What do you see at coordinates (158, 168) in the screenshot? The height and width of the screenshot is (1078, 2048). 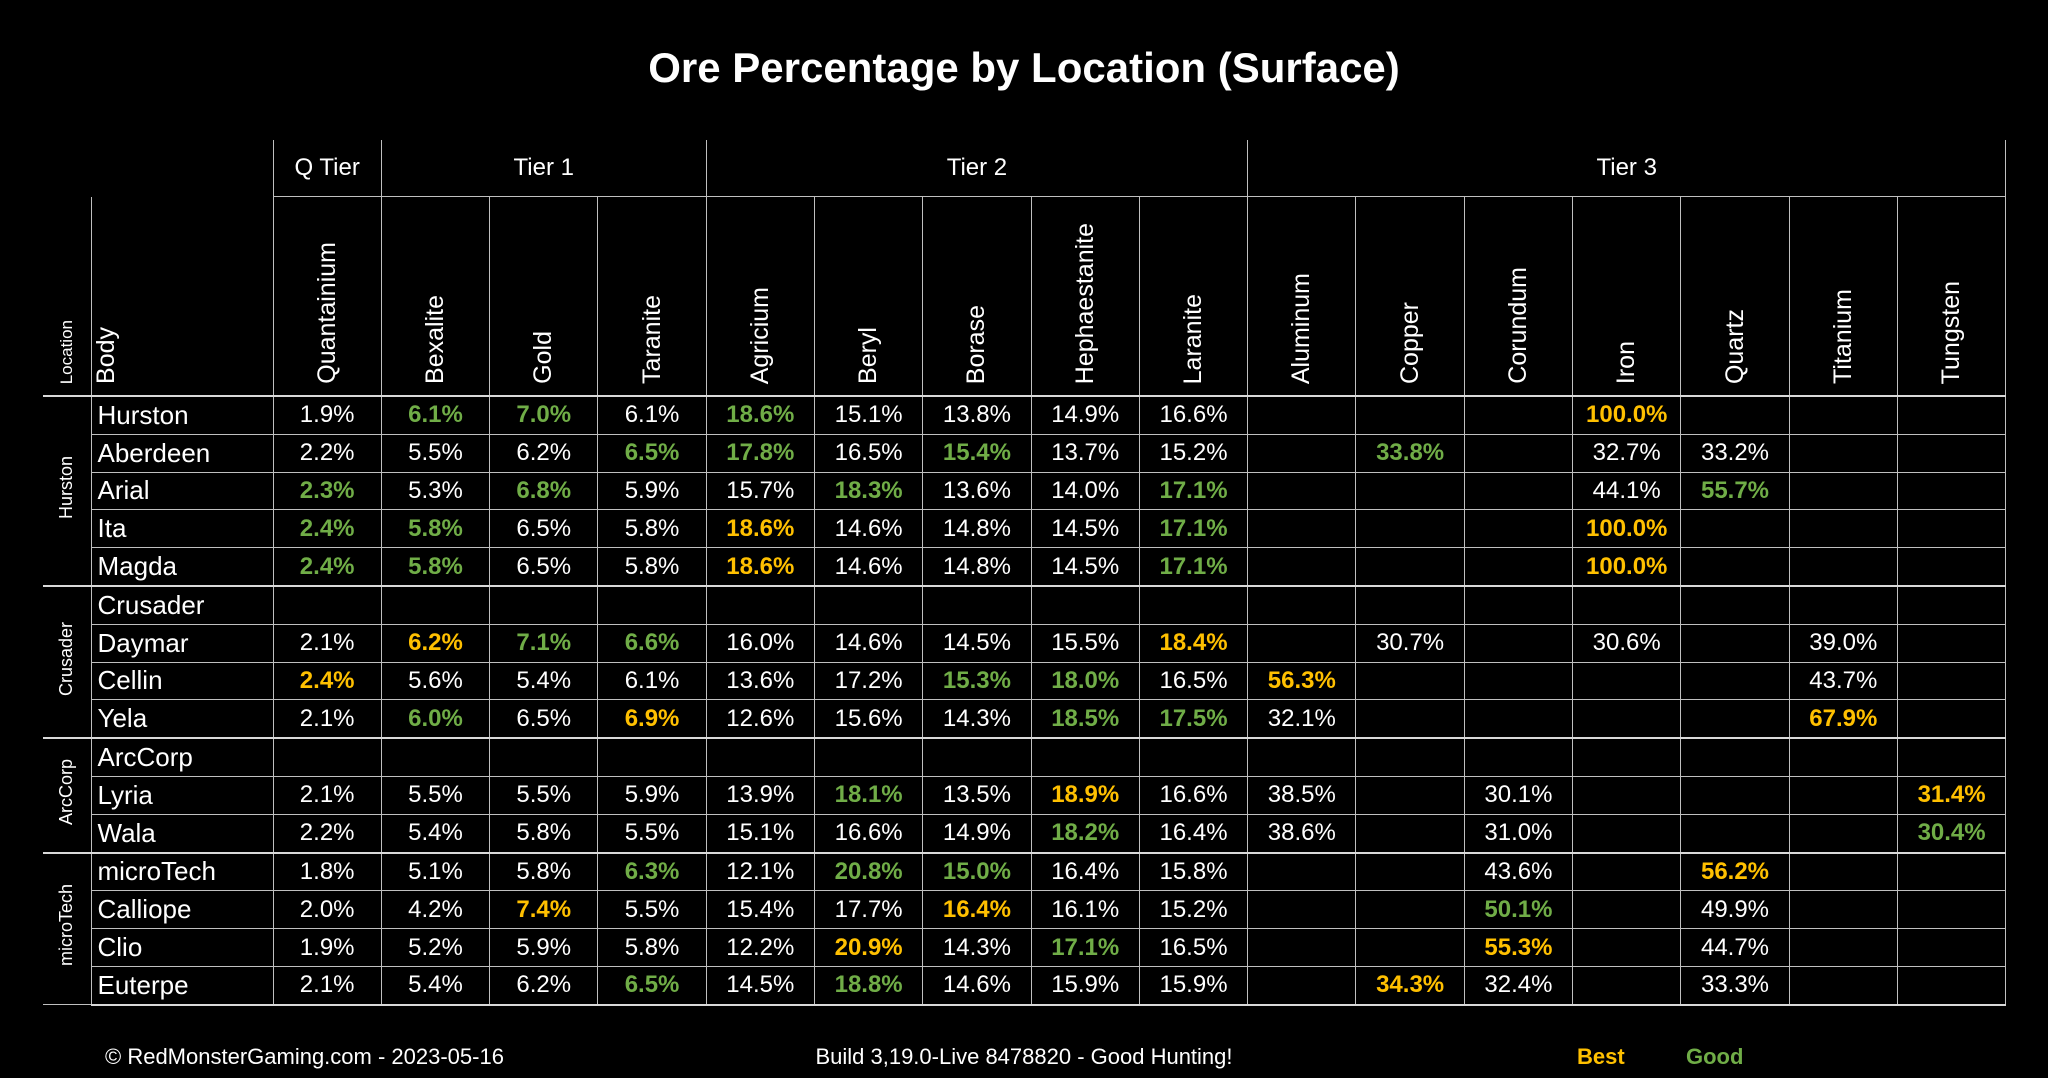 I see `header-blank` at bounding box center [158, 168].